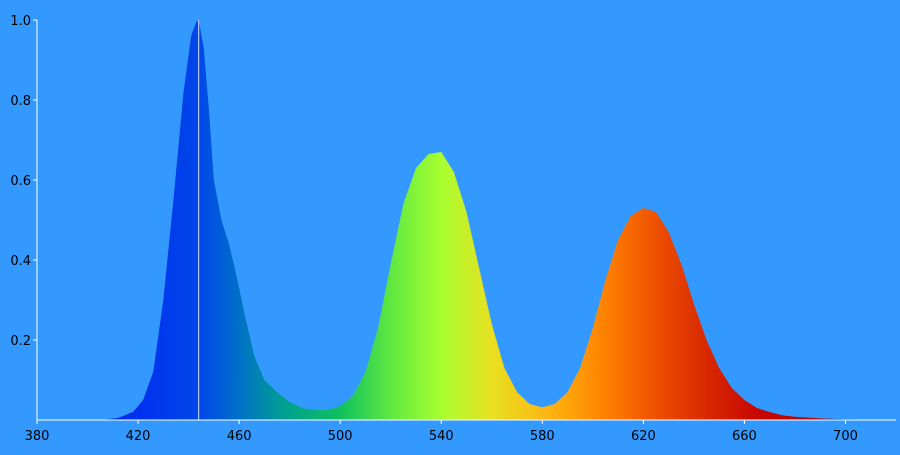 The height and width of the screenshot is (455, 900). Describe the element at coordinates (20, 341) in the screenshot. I see `y-tick-label: 0.2` at that location.